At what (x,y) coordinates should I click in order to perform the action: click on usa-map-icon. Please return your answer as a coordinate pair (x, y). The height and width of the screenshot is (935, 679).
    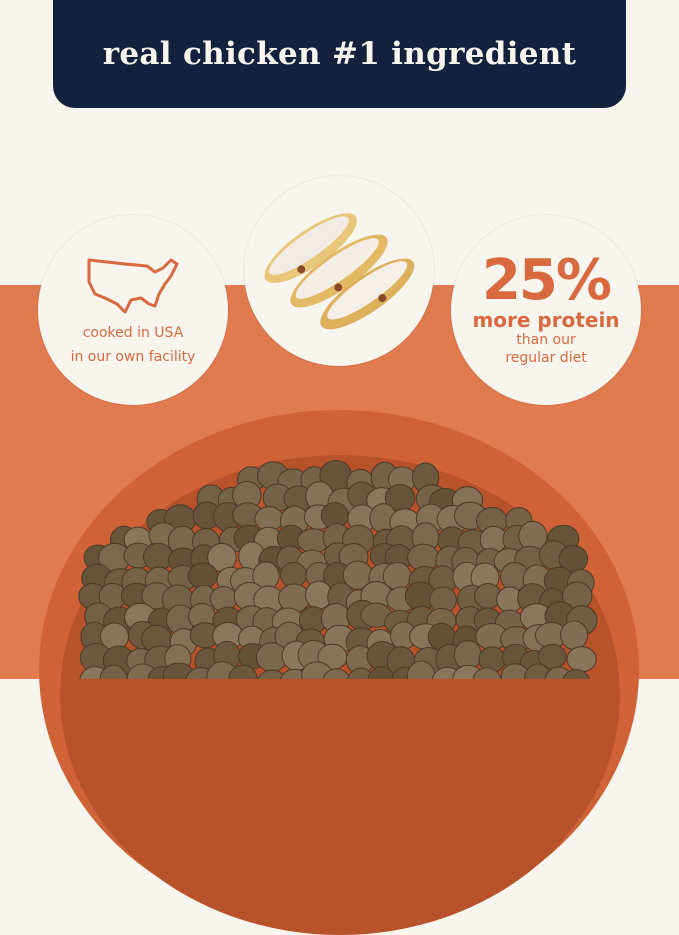
    Looking at the image, I should click on (133, 286).